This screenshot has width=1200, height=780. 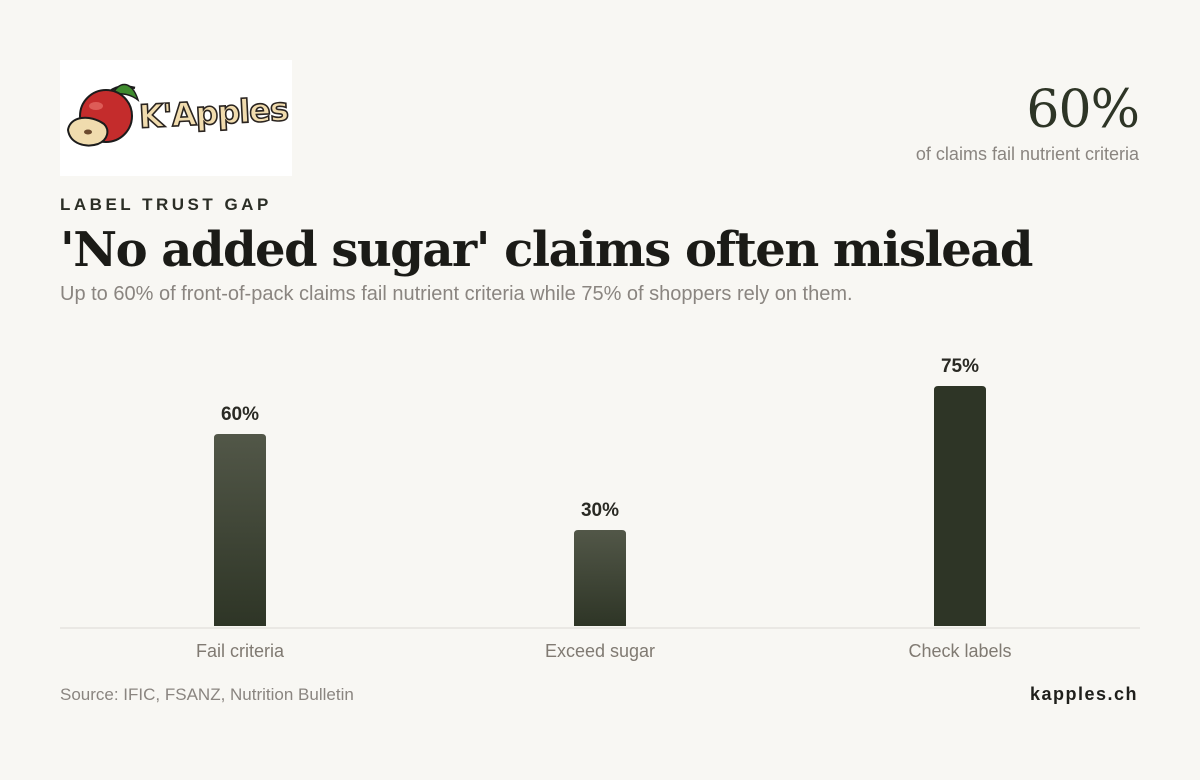 What do you see at coordinates (1027, 154) in the screenshot?
I see `kpi-label: of claims fail nutrient criteria` at bounding box center [1027, 154].